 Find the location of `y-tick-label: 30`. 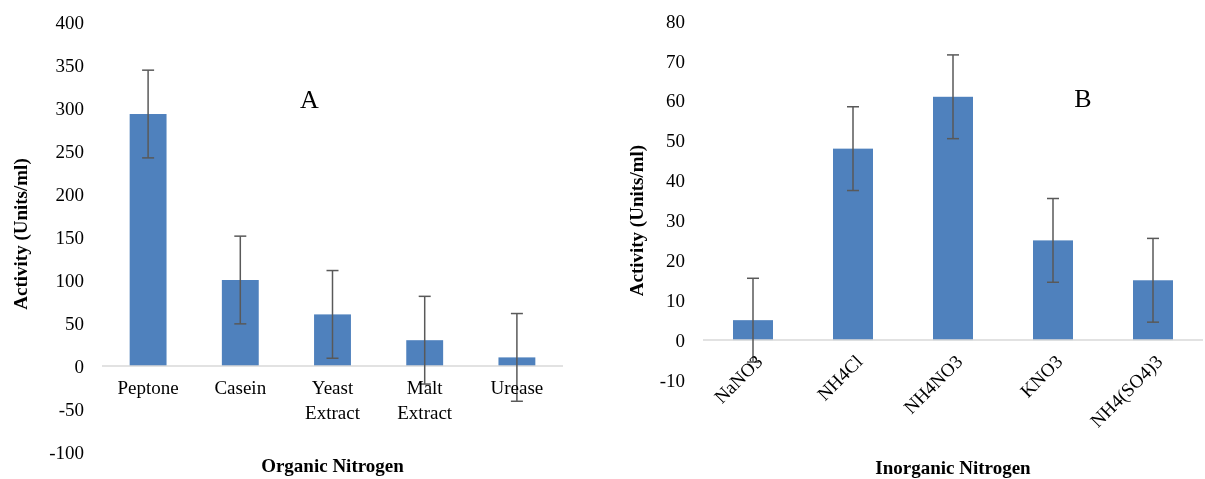

y-tick-label: 30 is located at coordinates (675, 221).